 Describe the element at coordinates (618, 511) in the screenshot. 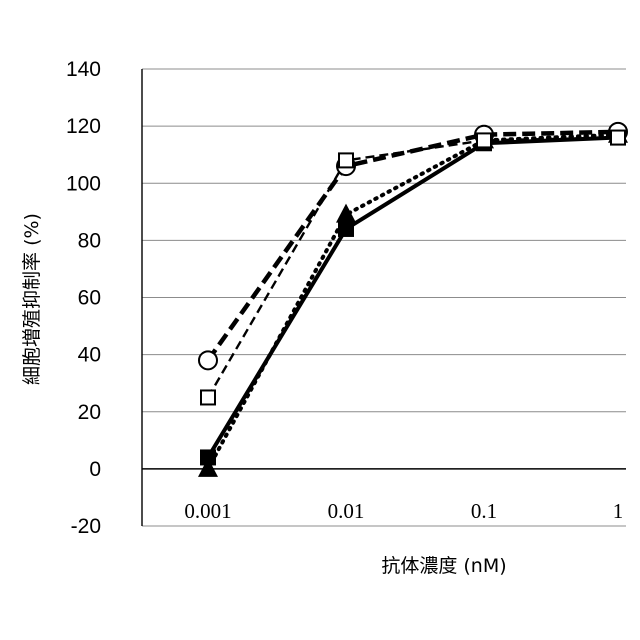

I see `x-tick-label: 1` at that location.